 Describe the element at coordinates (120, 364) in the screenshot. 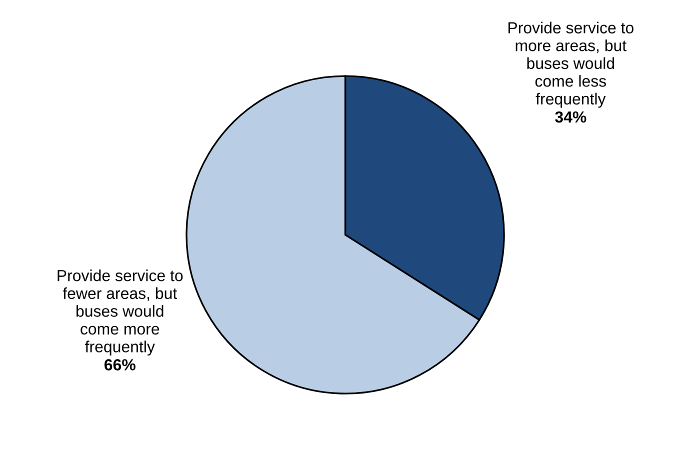

I see `data-label: 66%` at that location.